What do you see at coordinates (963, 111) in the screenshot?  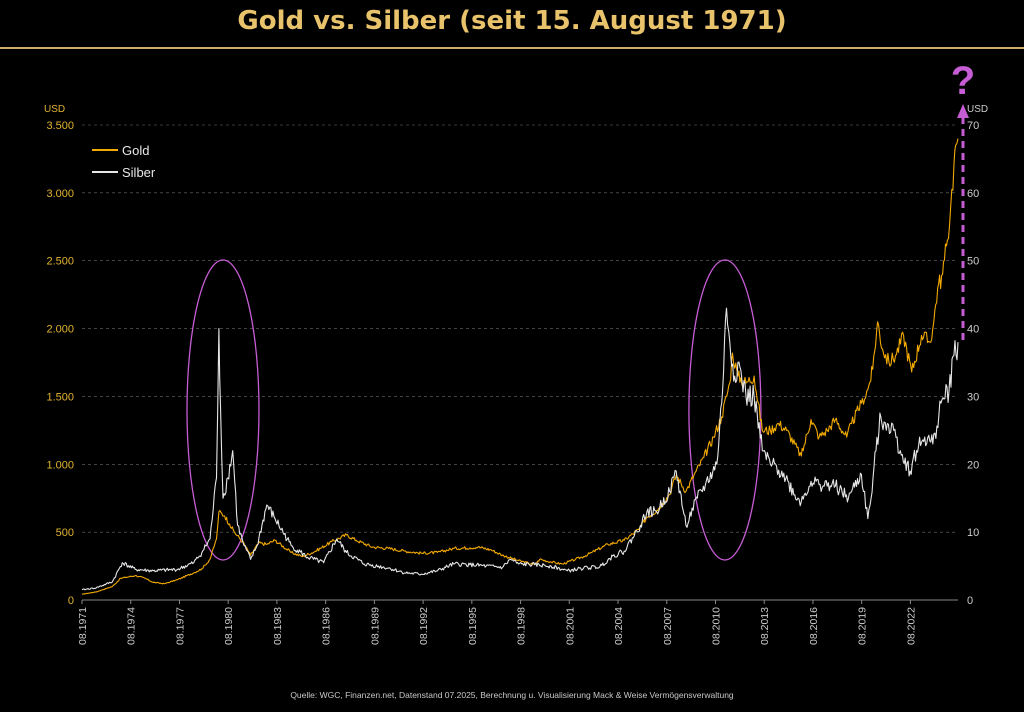 I see `arrow-head` at bounding box center [963, 111].